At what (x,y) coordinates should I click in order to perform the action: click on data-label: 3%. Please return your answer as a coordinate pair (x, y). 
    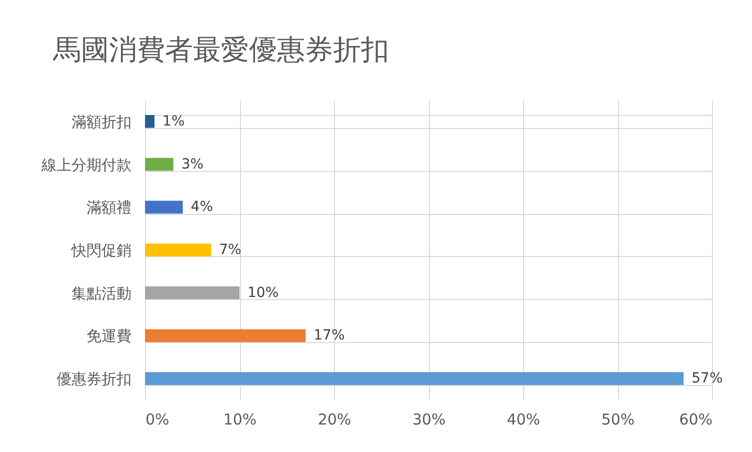
    Looking at the image, I should click on (192, 164).